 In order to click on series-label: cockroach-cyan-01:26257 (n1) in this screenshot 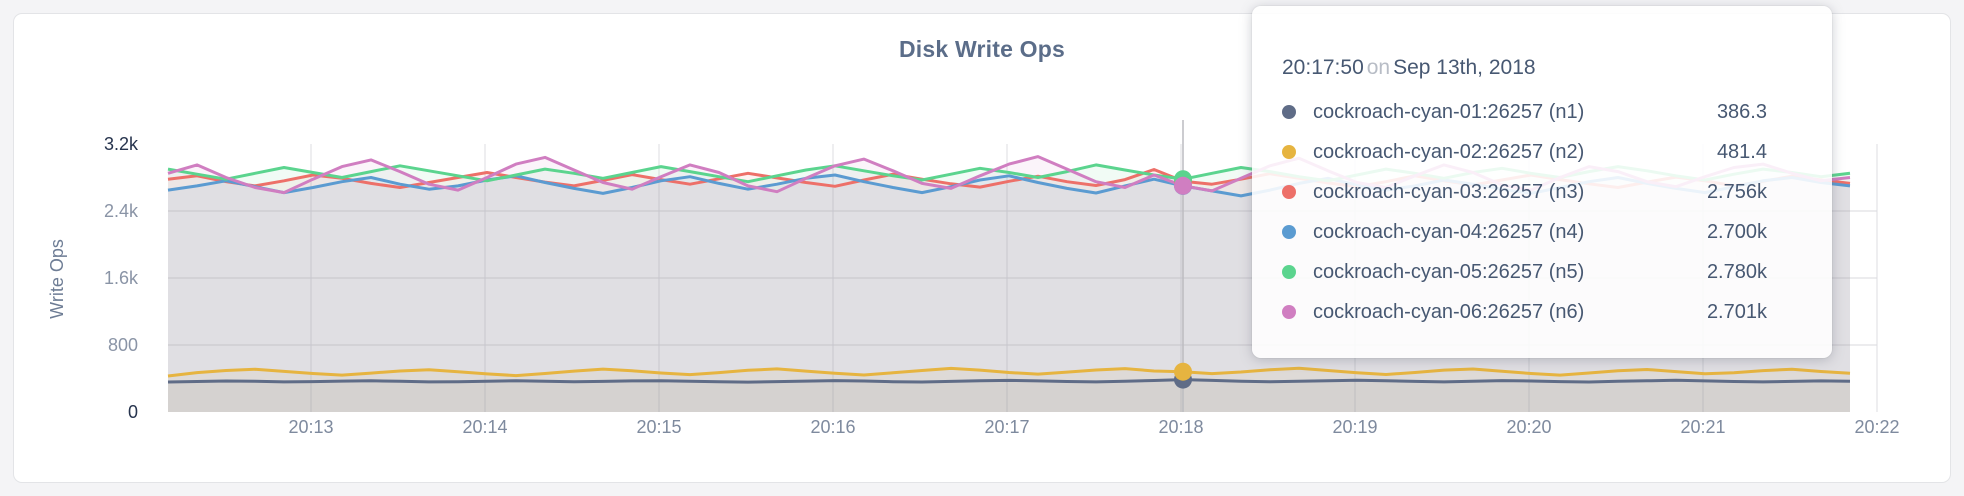, I will do `click(1449, 111)`.